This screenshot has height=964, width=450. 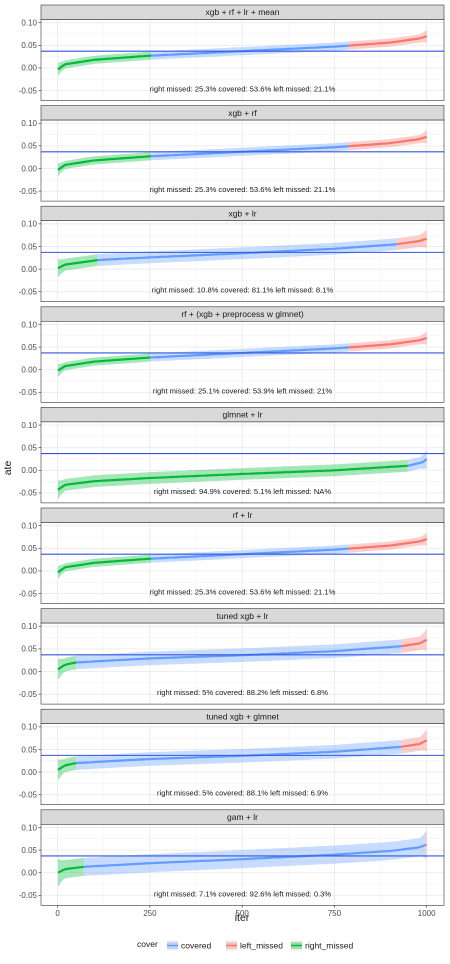 What do you see at coordinates (242, 913) in the screenshot?
I see `x-tick-label: 500` at bounding box center [242, 913].